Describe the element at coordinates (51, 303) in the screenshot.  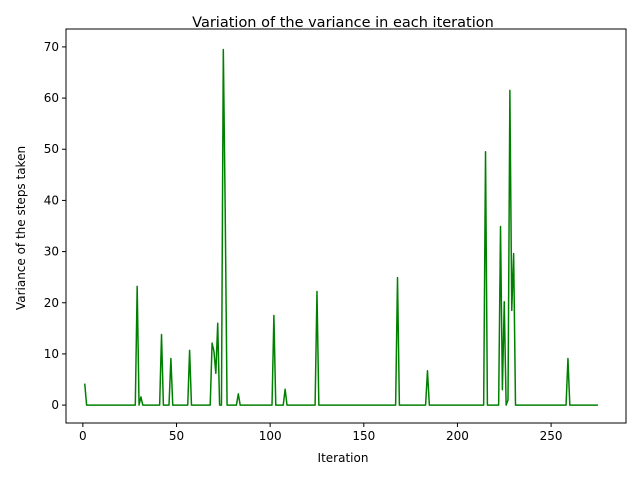
I see `y-tick-label-20: 20` at that location.